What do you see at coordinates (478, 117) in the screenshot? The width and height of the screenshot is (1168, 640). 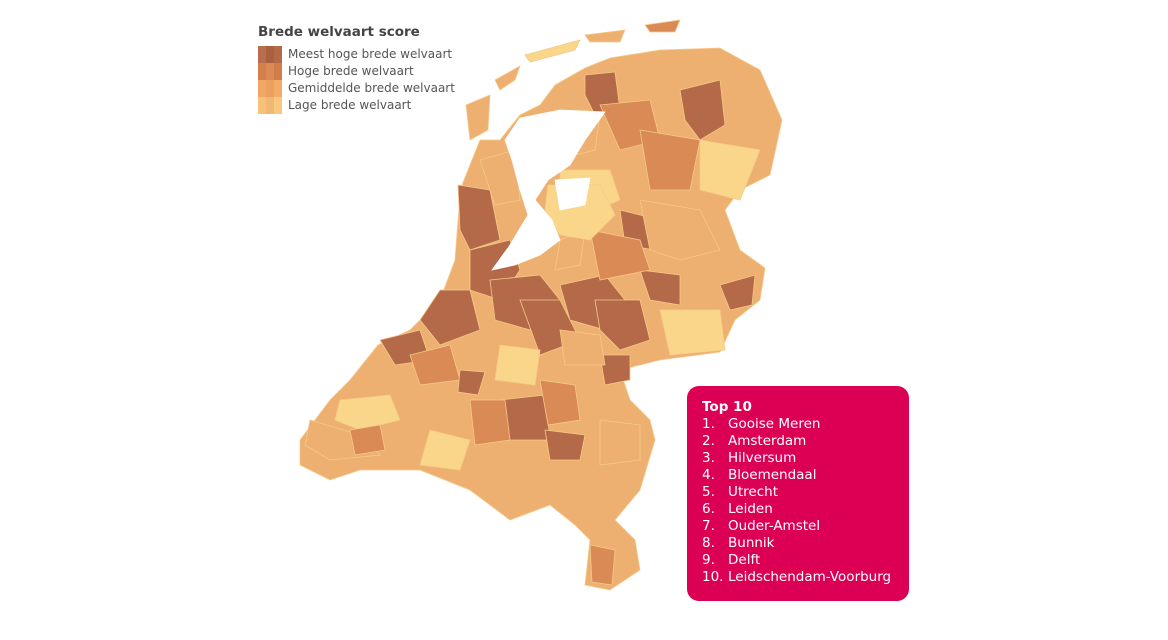 I see `island-texel` at bounding box center [478, 117].